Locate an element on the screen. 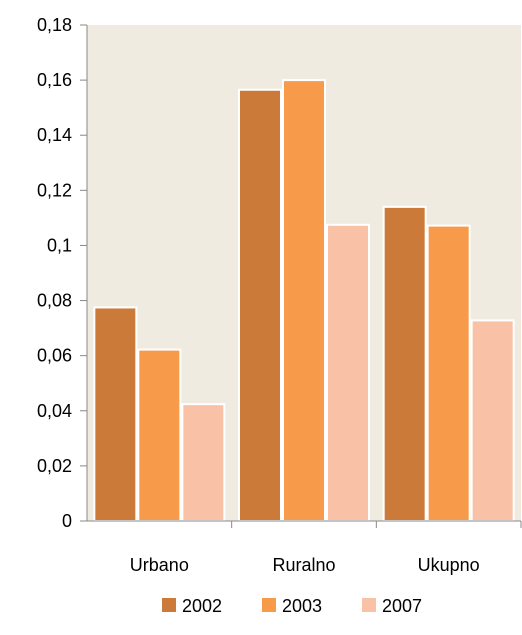  y-tick-label: 0 is located at coordinates (67, 521).